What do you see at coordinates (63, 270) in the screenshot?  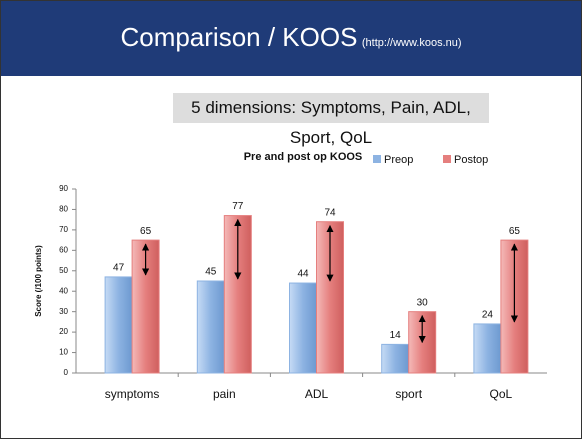 I see `y-tick-label: 50` at bounding box center [63, 270].